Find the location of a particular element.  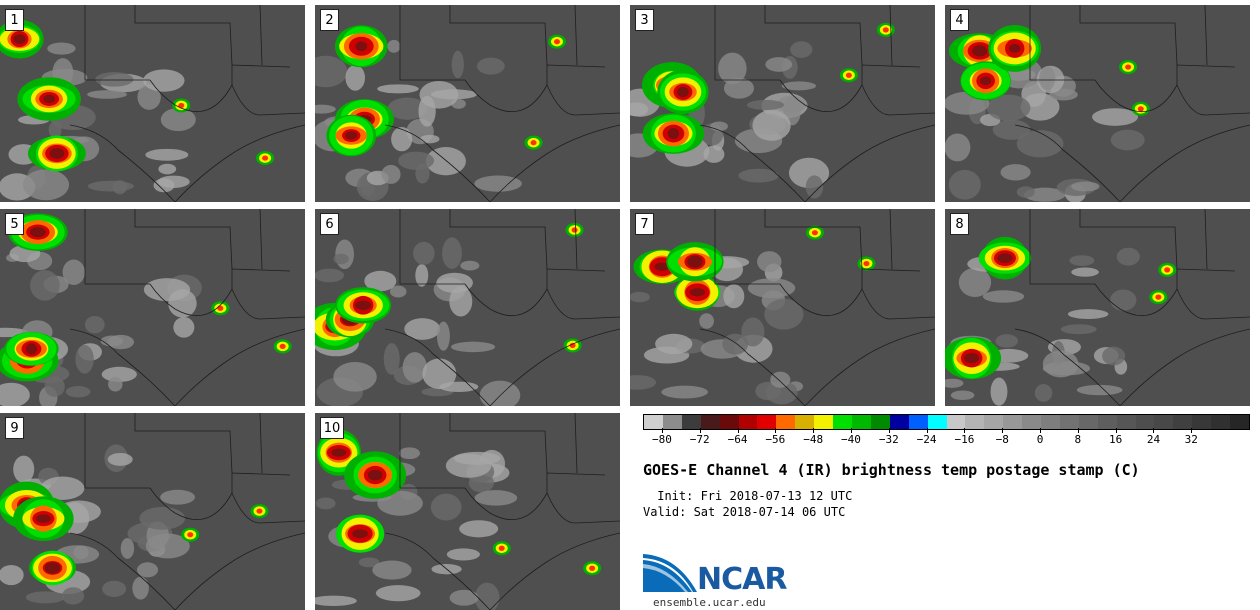

colorbar-tick-label: 0 is located at coordinates (1040, 439).